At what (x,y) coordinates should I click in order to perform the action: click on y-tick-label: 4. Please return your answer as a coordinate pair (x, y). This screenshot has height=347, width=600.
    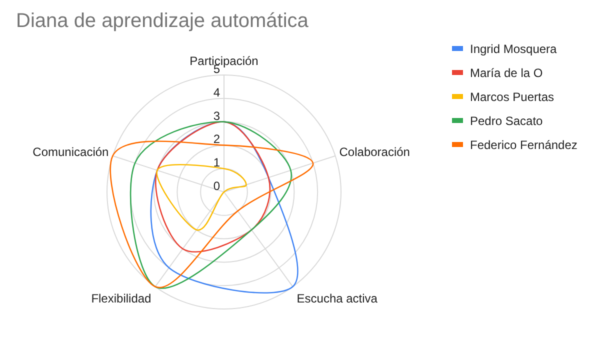
    Looking at the image, I should click on (216, 92).